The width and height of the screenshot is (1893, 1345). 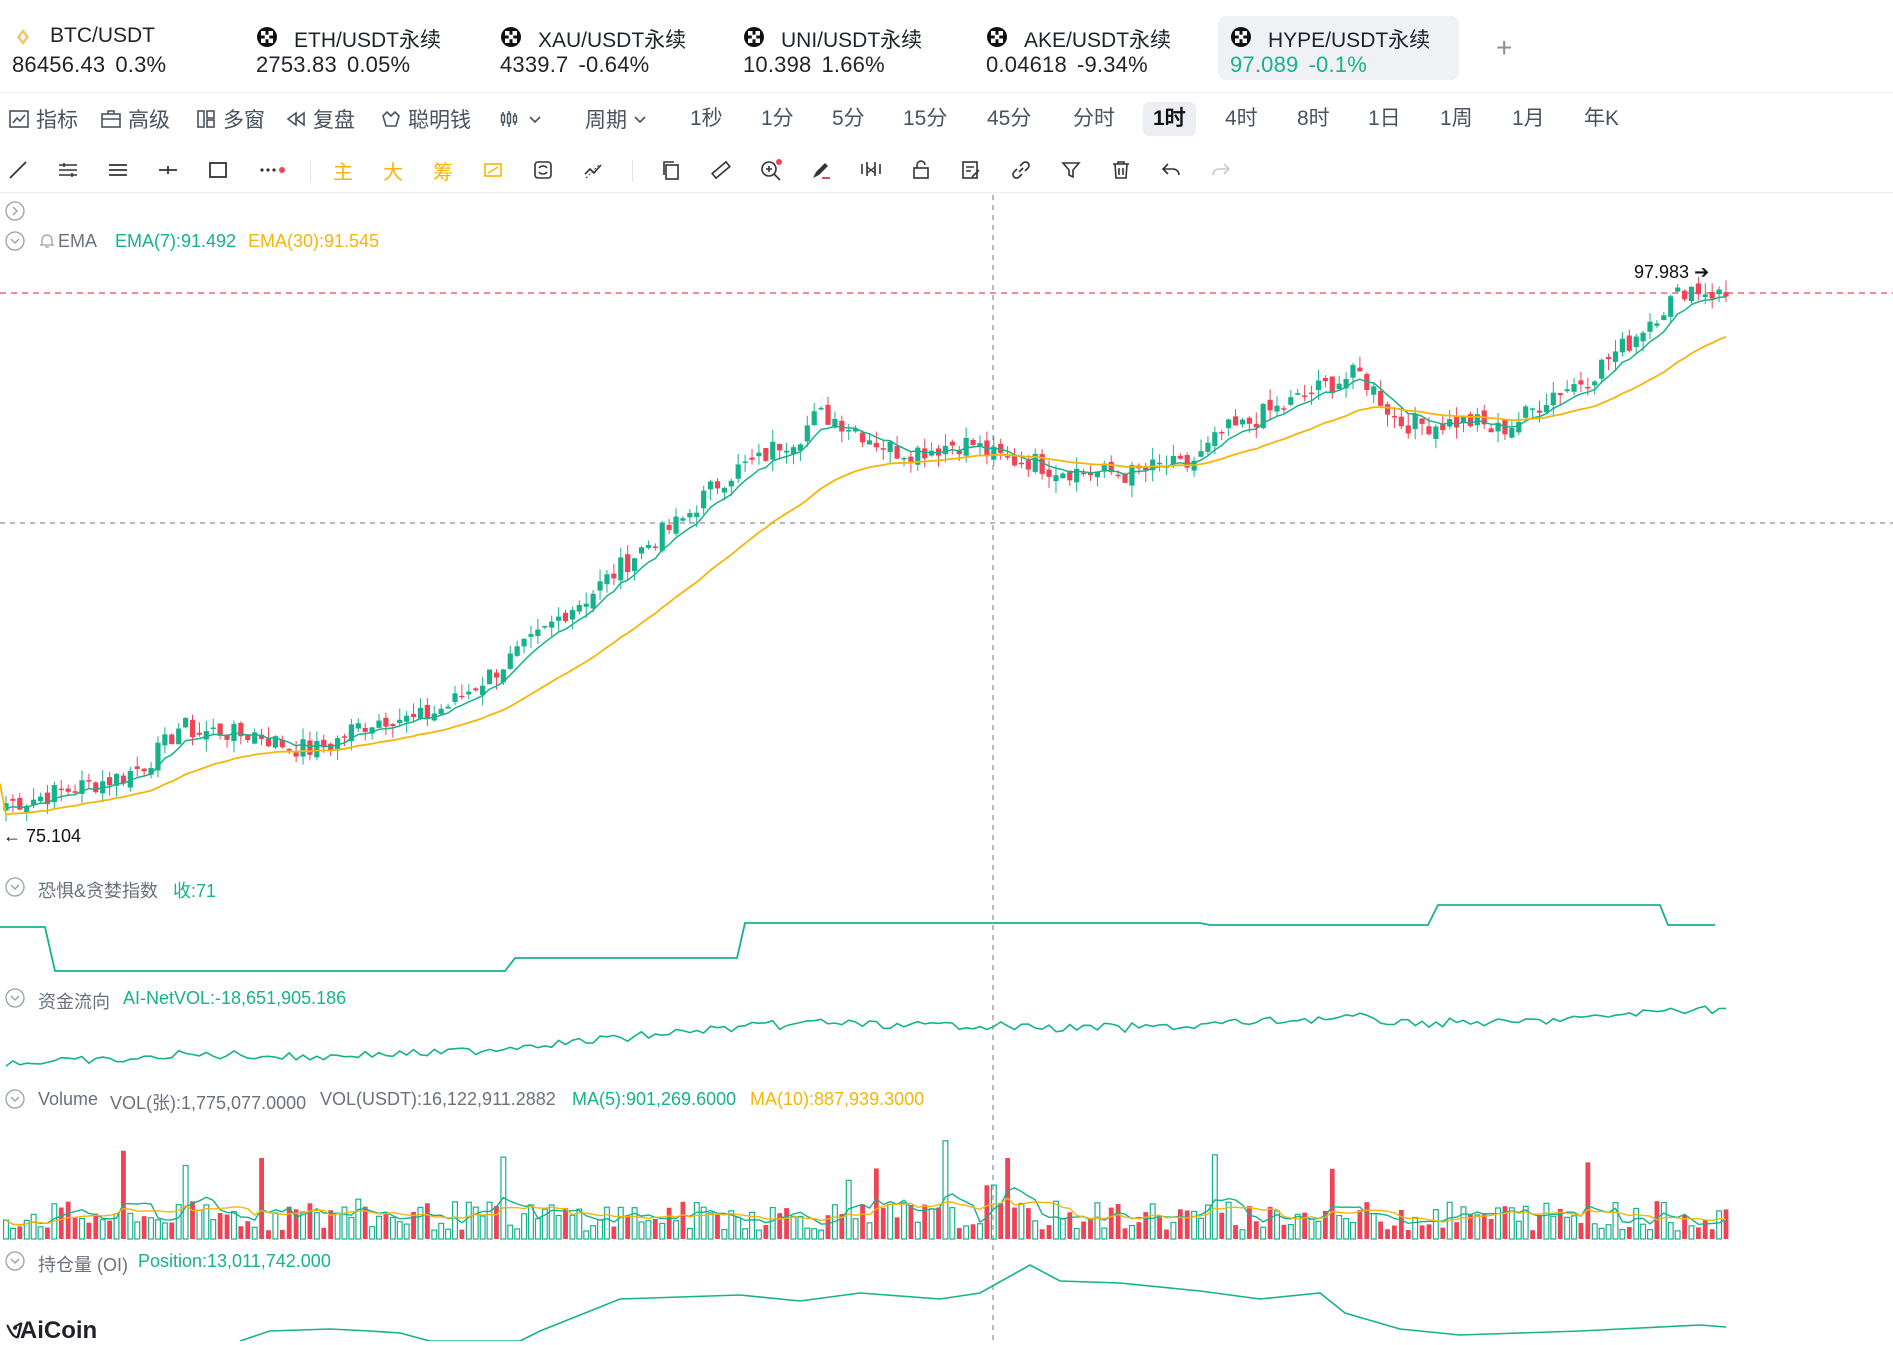 I want to click on period-dropdown: 周期, so click(x=616, y=119).